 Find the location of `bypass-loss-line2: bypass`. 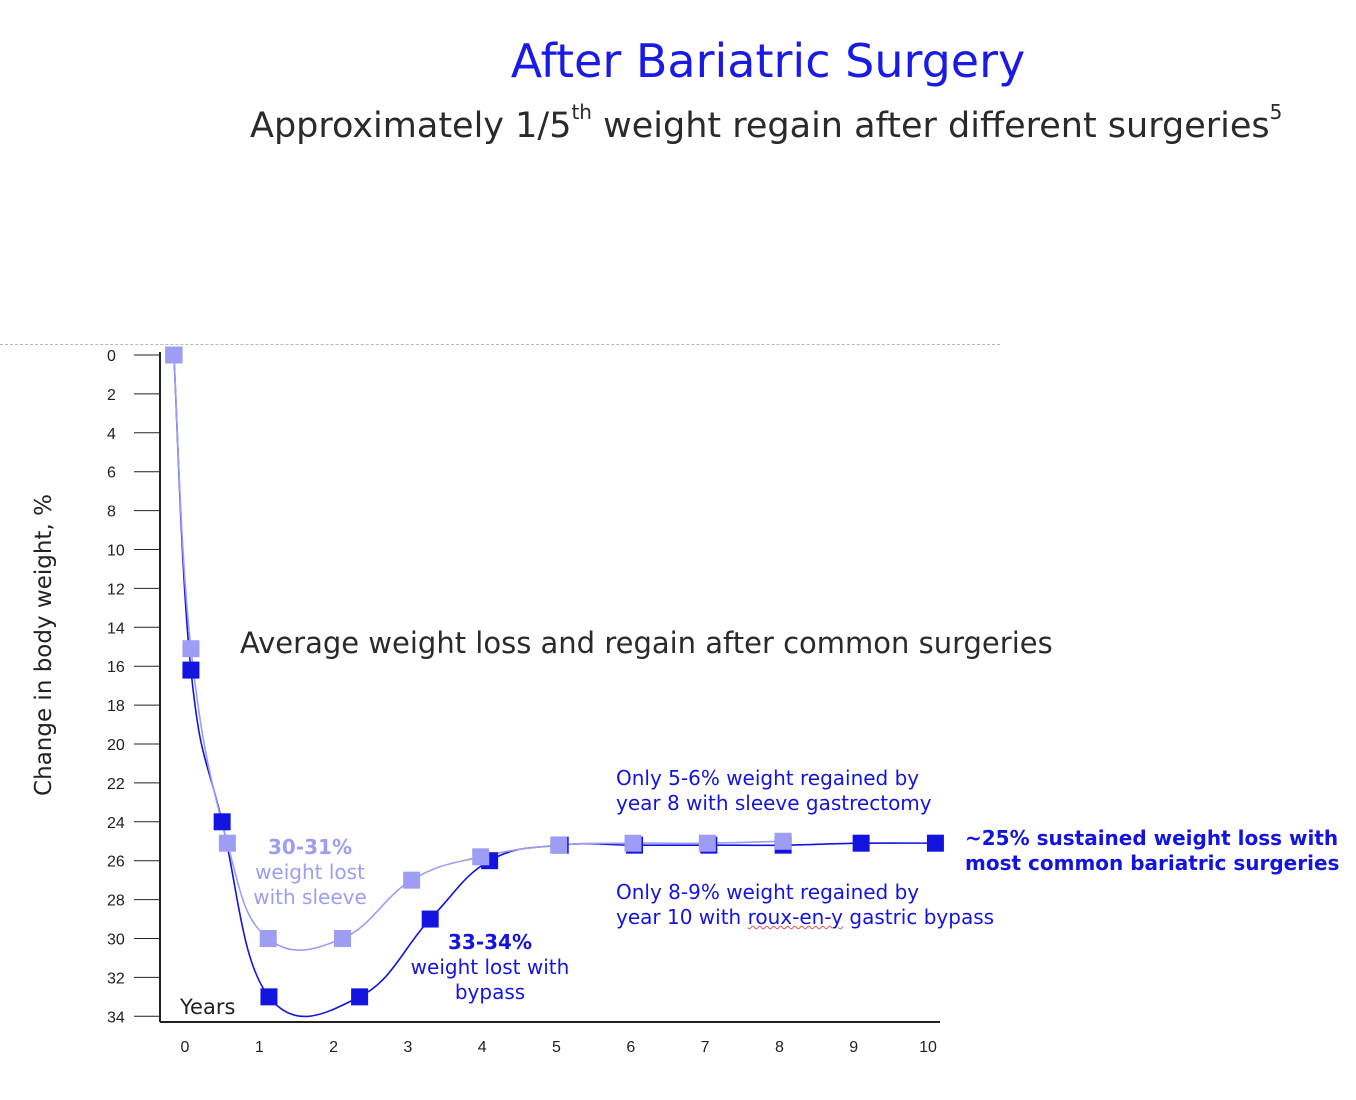

bypass-loss-line2: bypass is located at coordinates (490, 992).